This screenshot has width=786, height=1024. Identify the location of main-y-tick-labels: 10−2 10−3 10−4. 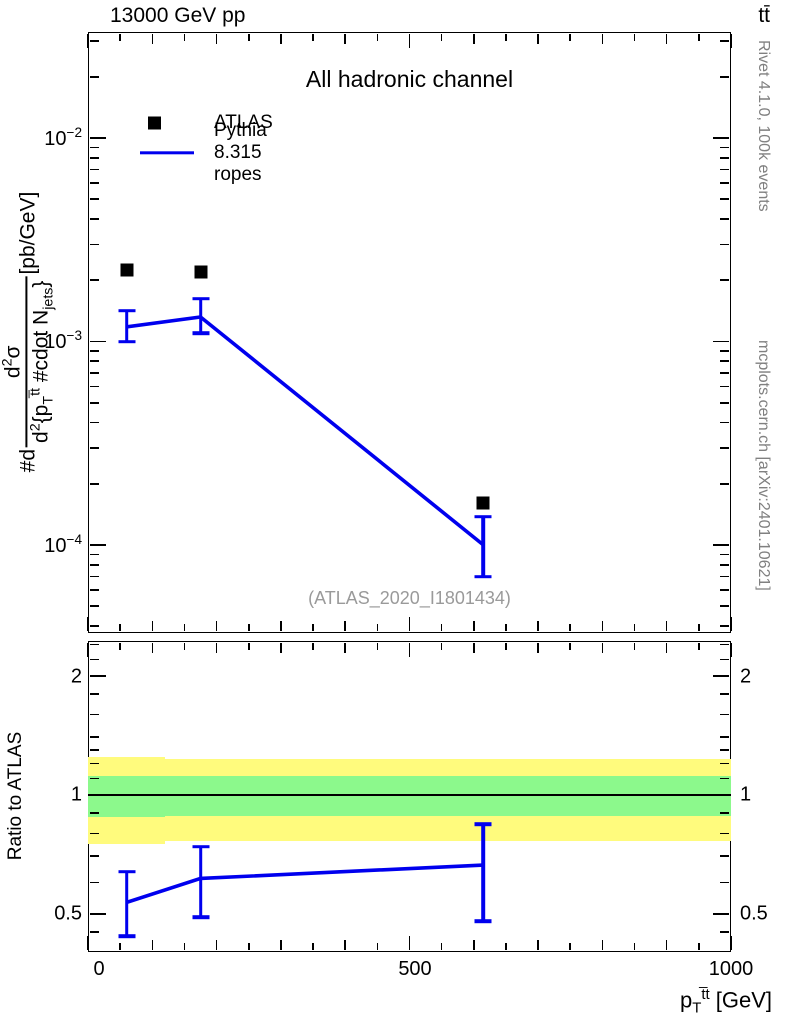
(41, 512).